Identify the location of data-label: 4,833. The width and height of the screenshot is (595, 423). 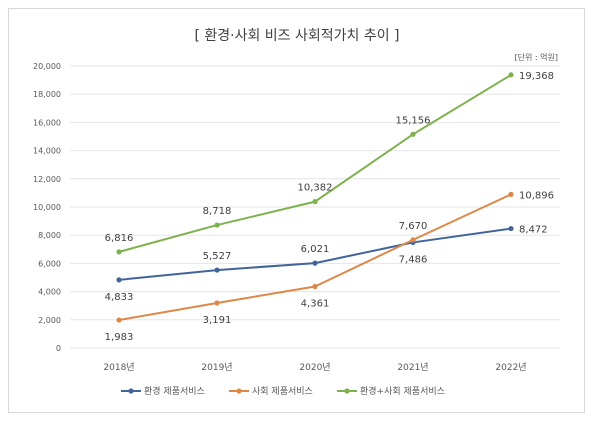
(119, 297).